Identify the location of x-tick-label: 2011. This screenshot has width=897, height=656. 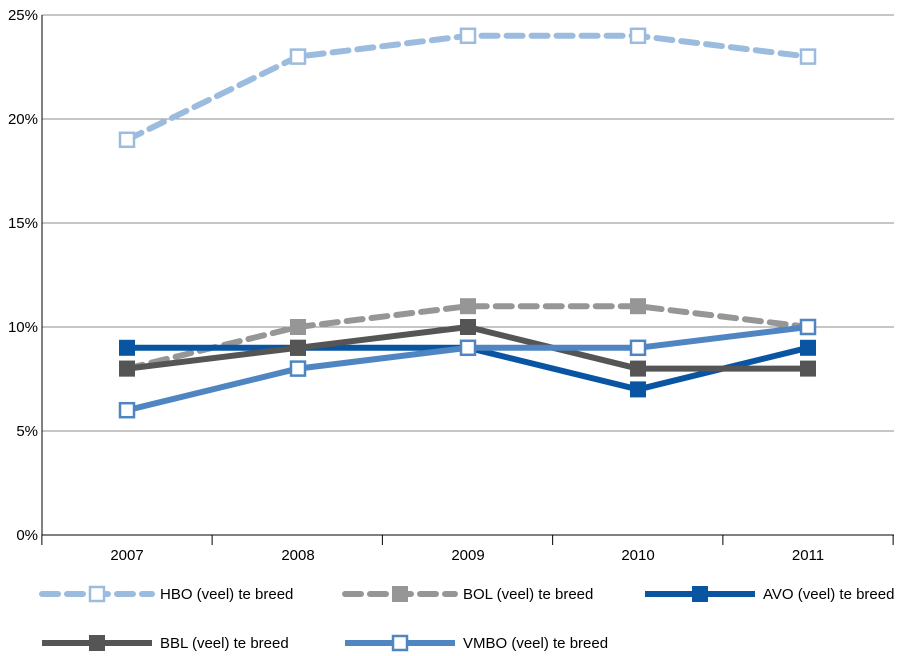
(808, 555).